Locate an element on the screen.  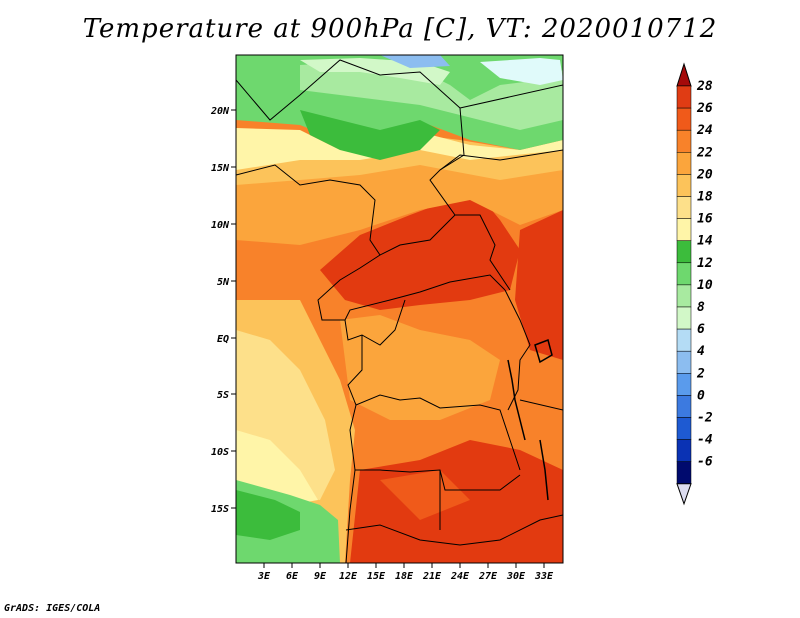
colorbar-label: 20 is located at coordinates (704, 174).